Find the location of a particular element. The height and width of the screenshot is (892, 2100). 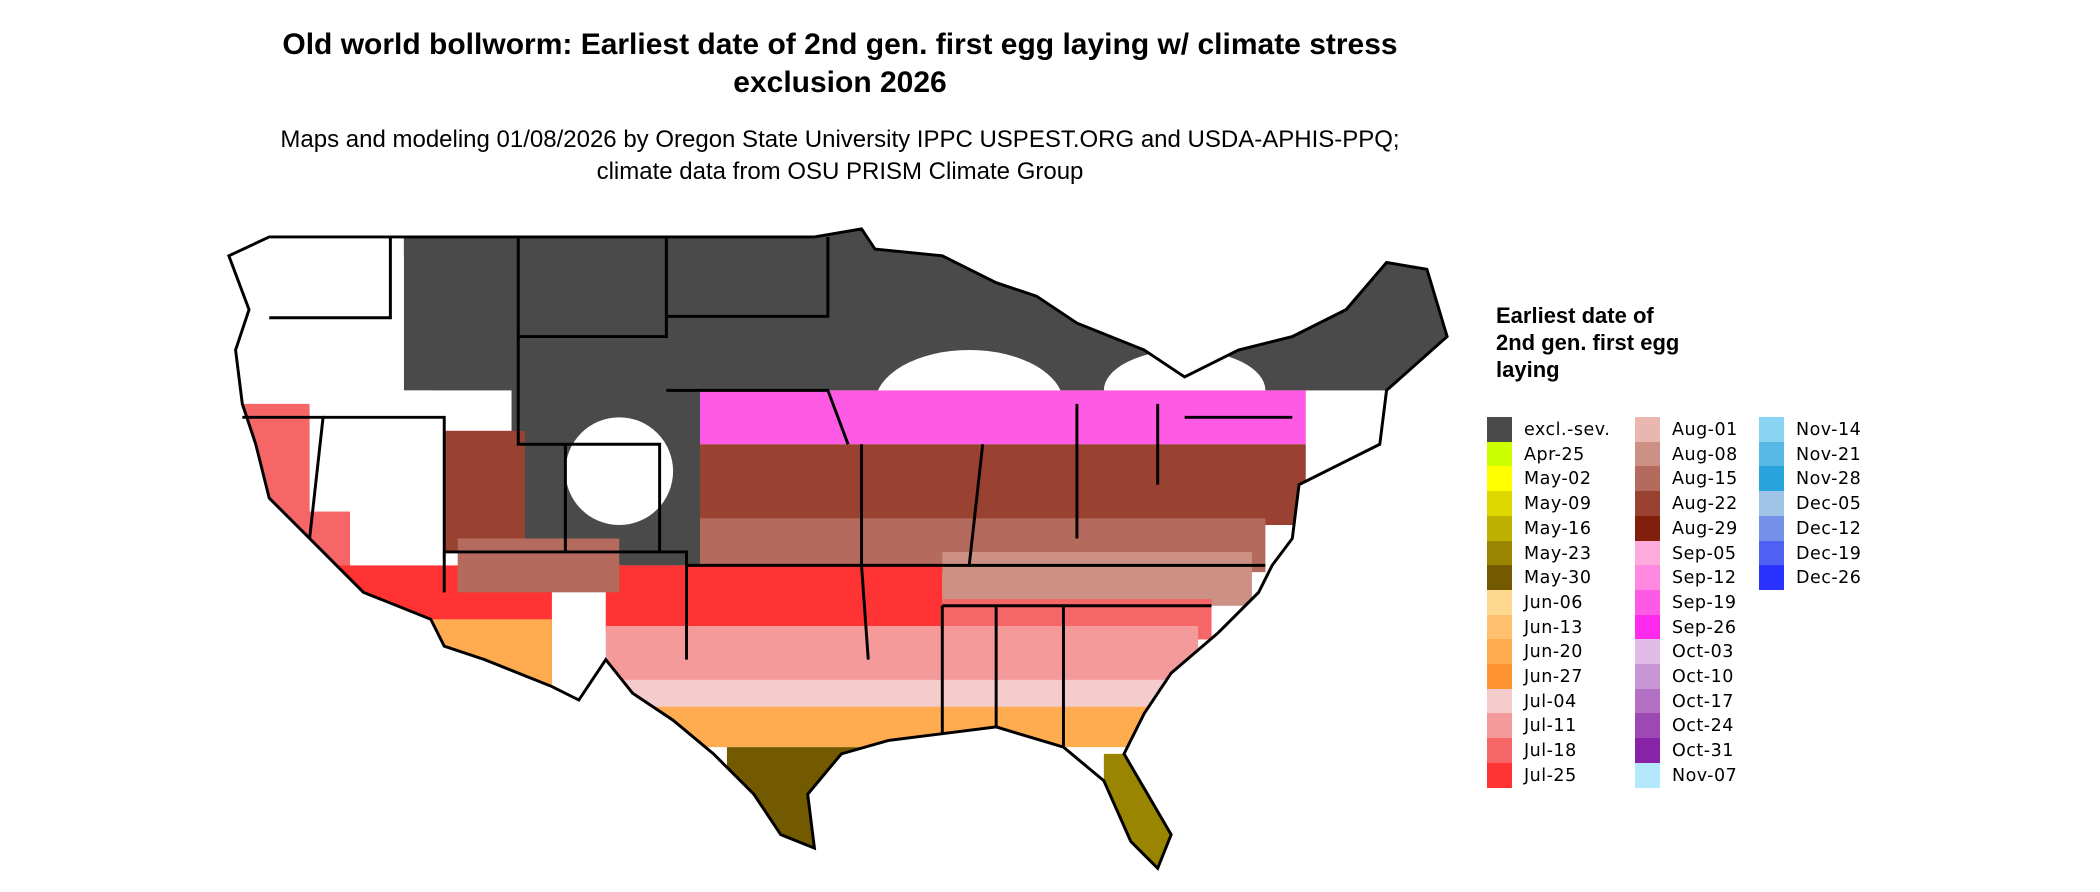

legend-label: May-30 is located at coordinates (1558, 578).